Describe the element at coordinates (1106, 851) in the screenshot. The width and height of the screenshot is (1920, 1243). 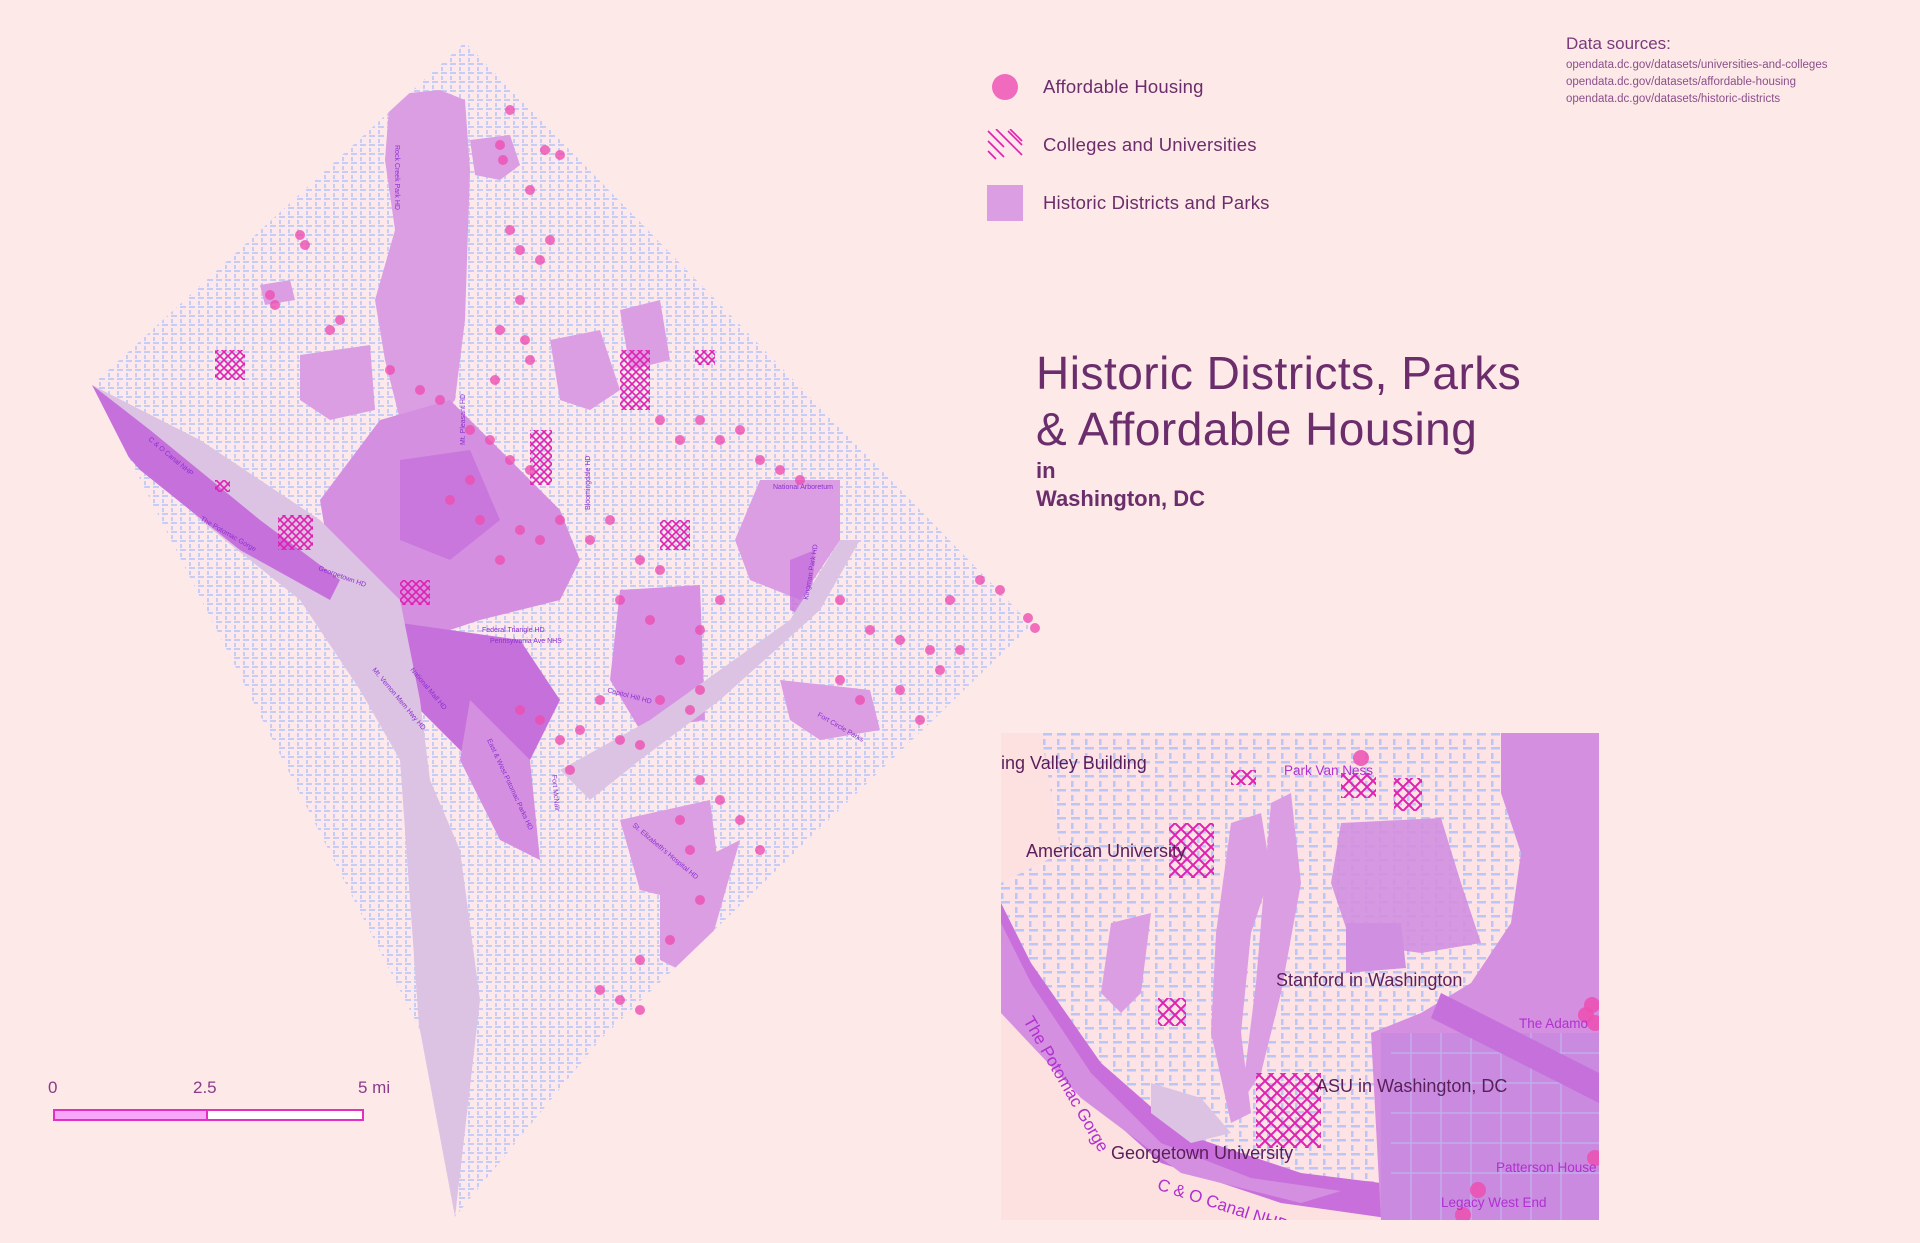
I see `label-american-university: American University` at that location.